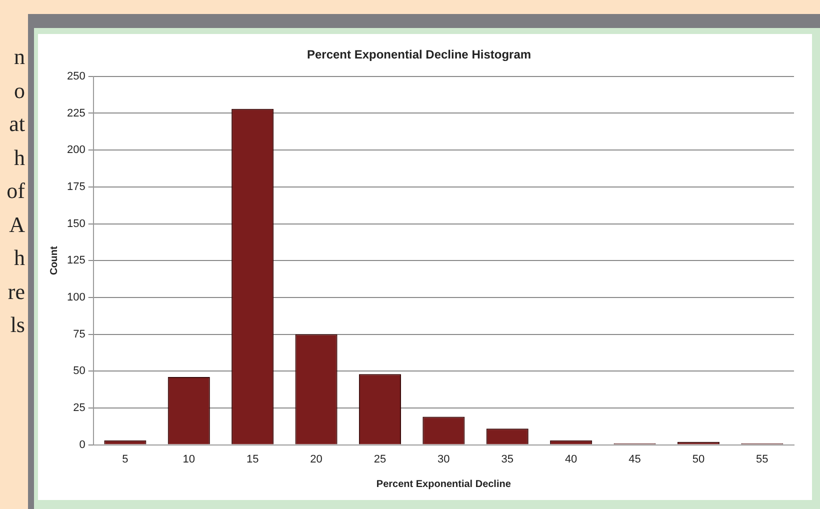  Describe the element at coordinates (762, 459) in the screenshot. I see `x-tick-label: 55` at that location.